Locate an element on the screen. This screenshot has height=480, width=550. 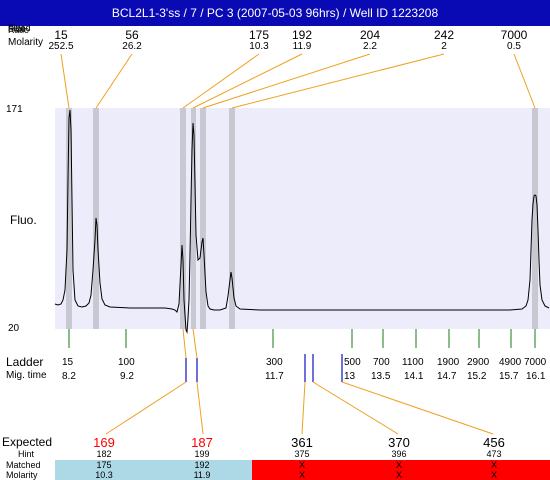
ladder-size: 2900 is located at coordinates (478, 362).